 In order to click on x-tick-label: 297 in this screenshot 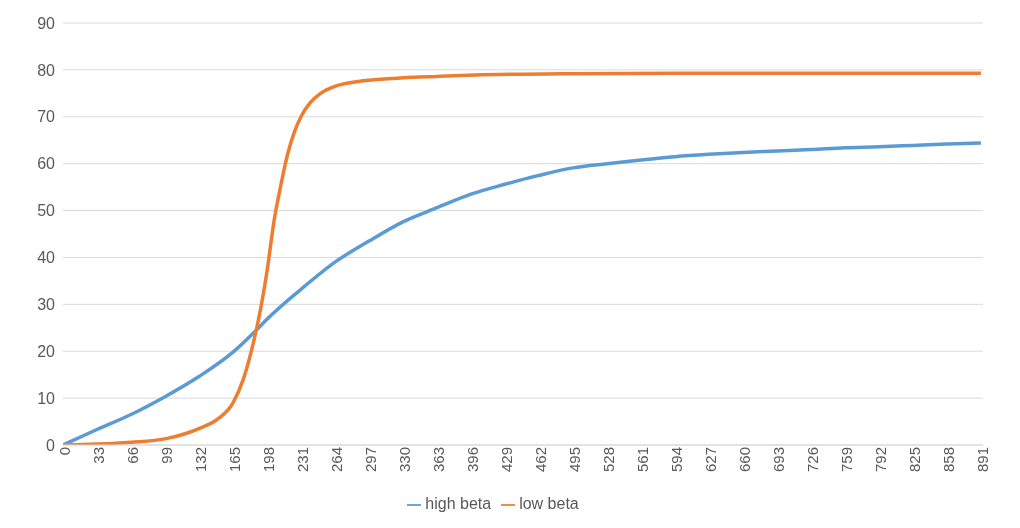, I will do `click(370, 460)`.